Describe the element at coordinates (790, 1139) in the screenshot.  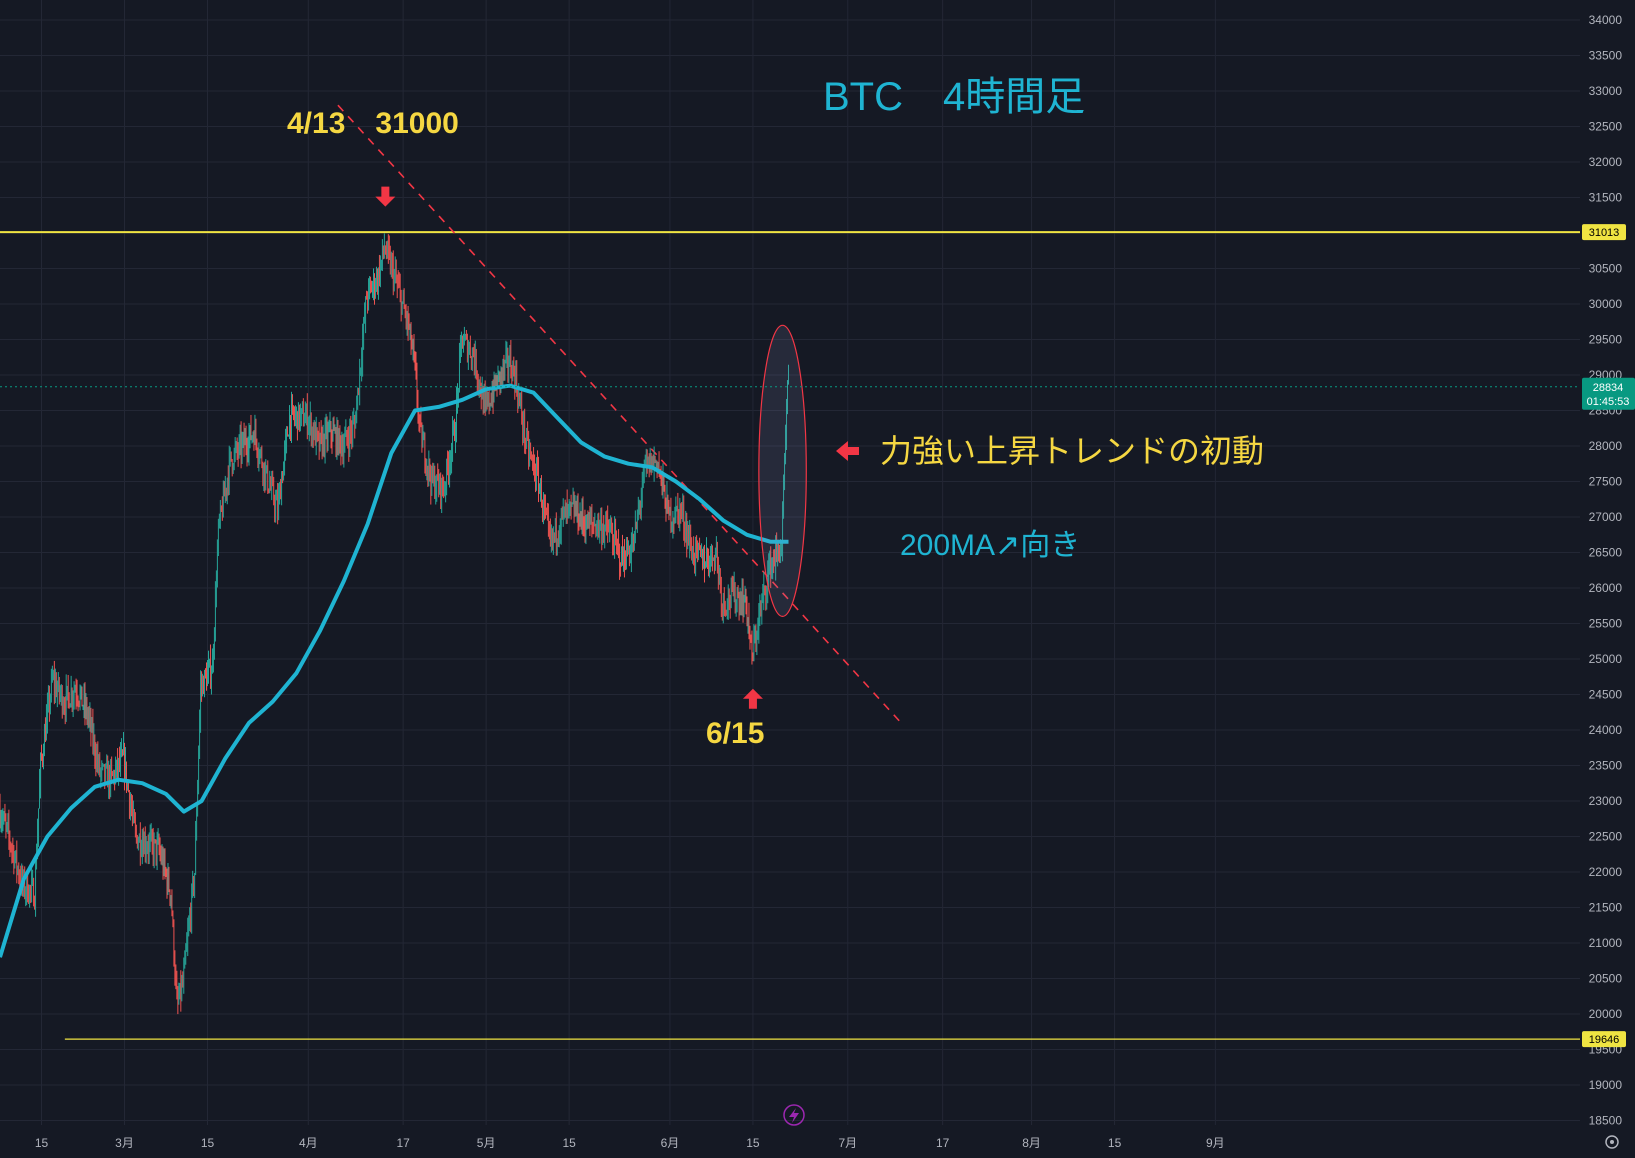
I see `time-axis` at that location.